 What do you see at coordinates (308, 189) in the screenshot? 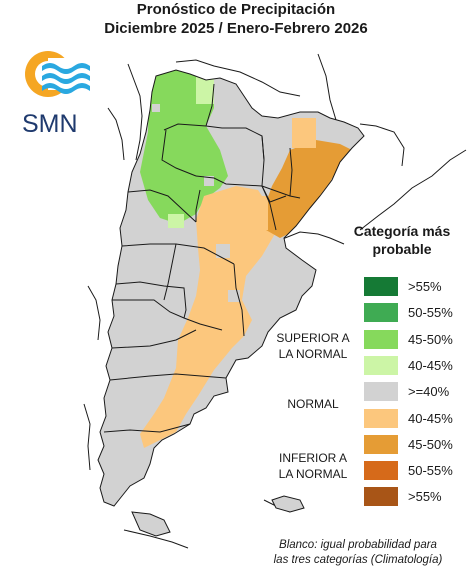
I see `region-below-normal` at bounding box center [308, 189].